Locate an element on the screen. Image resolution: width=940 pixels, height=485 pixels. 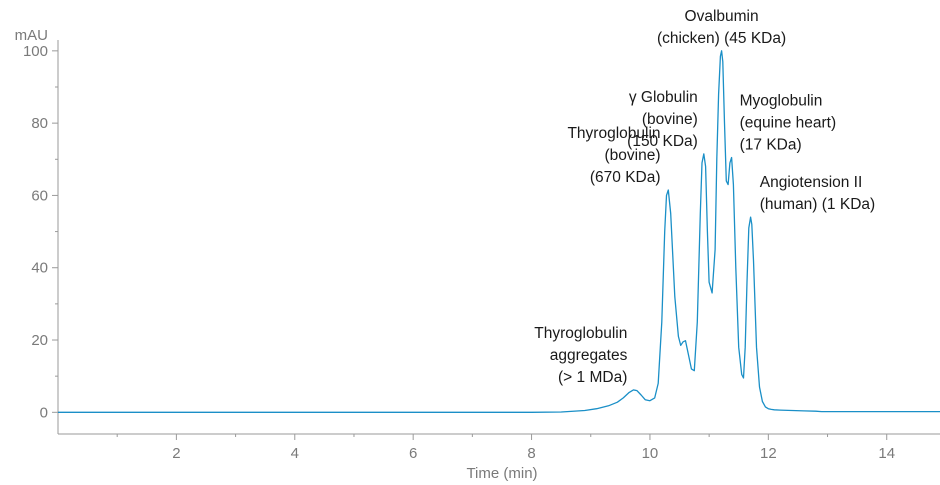
y-tick-label: 0 is located at coordinates (44, 412).